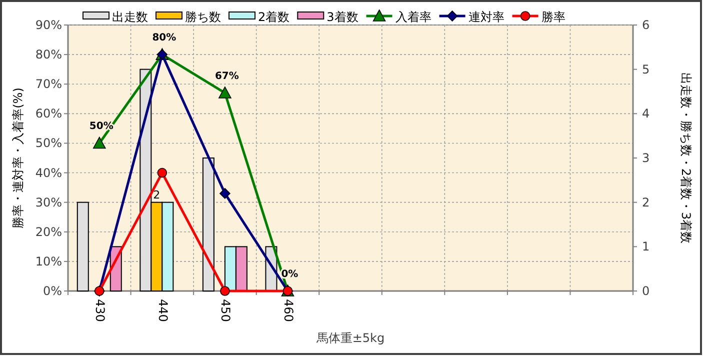 The width and height of the screenshot is (703, 356). What do you see at coordinates (413, 17) in the screenshot?
I see `legend-label: 入着率` at bounding box center [413, 17].